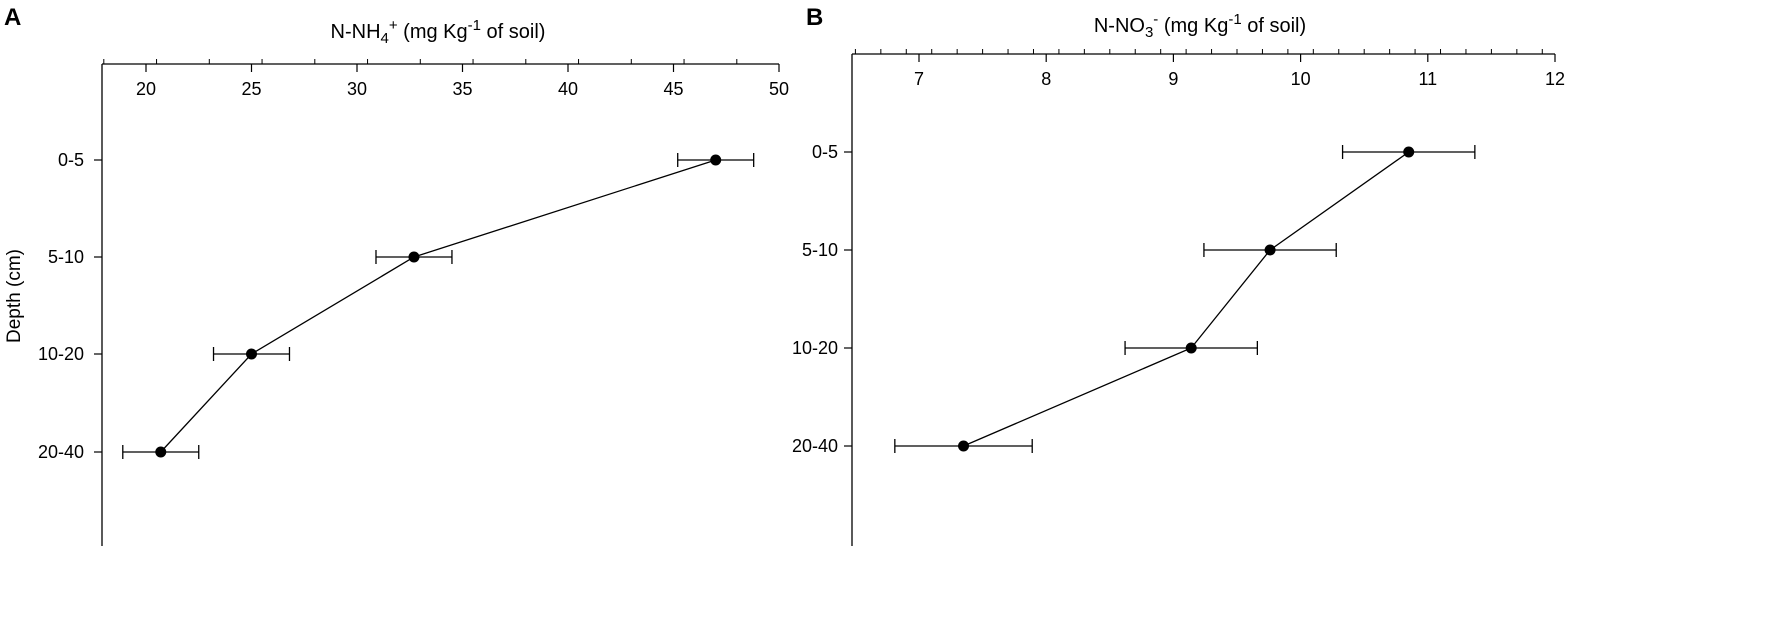  I want to click on panel-letter: B, so click(814, 17).